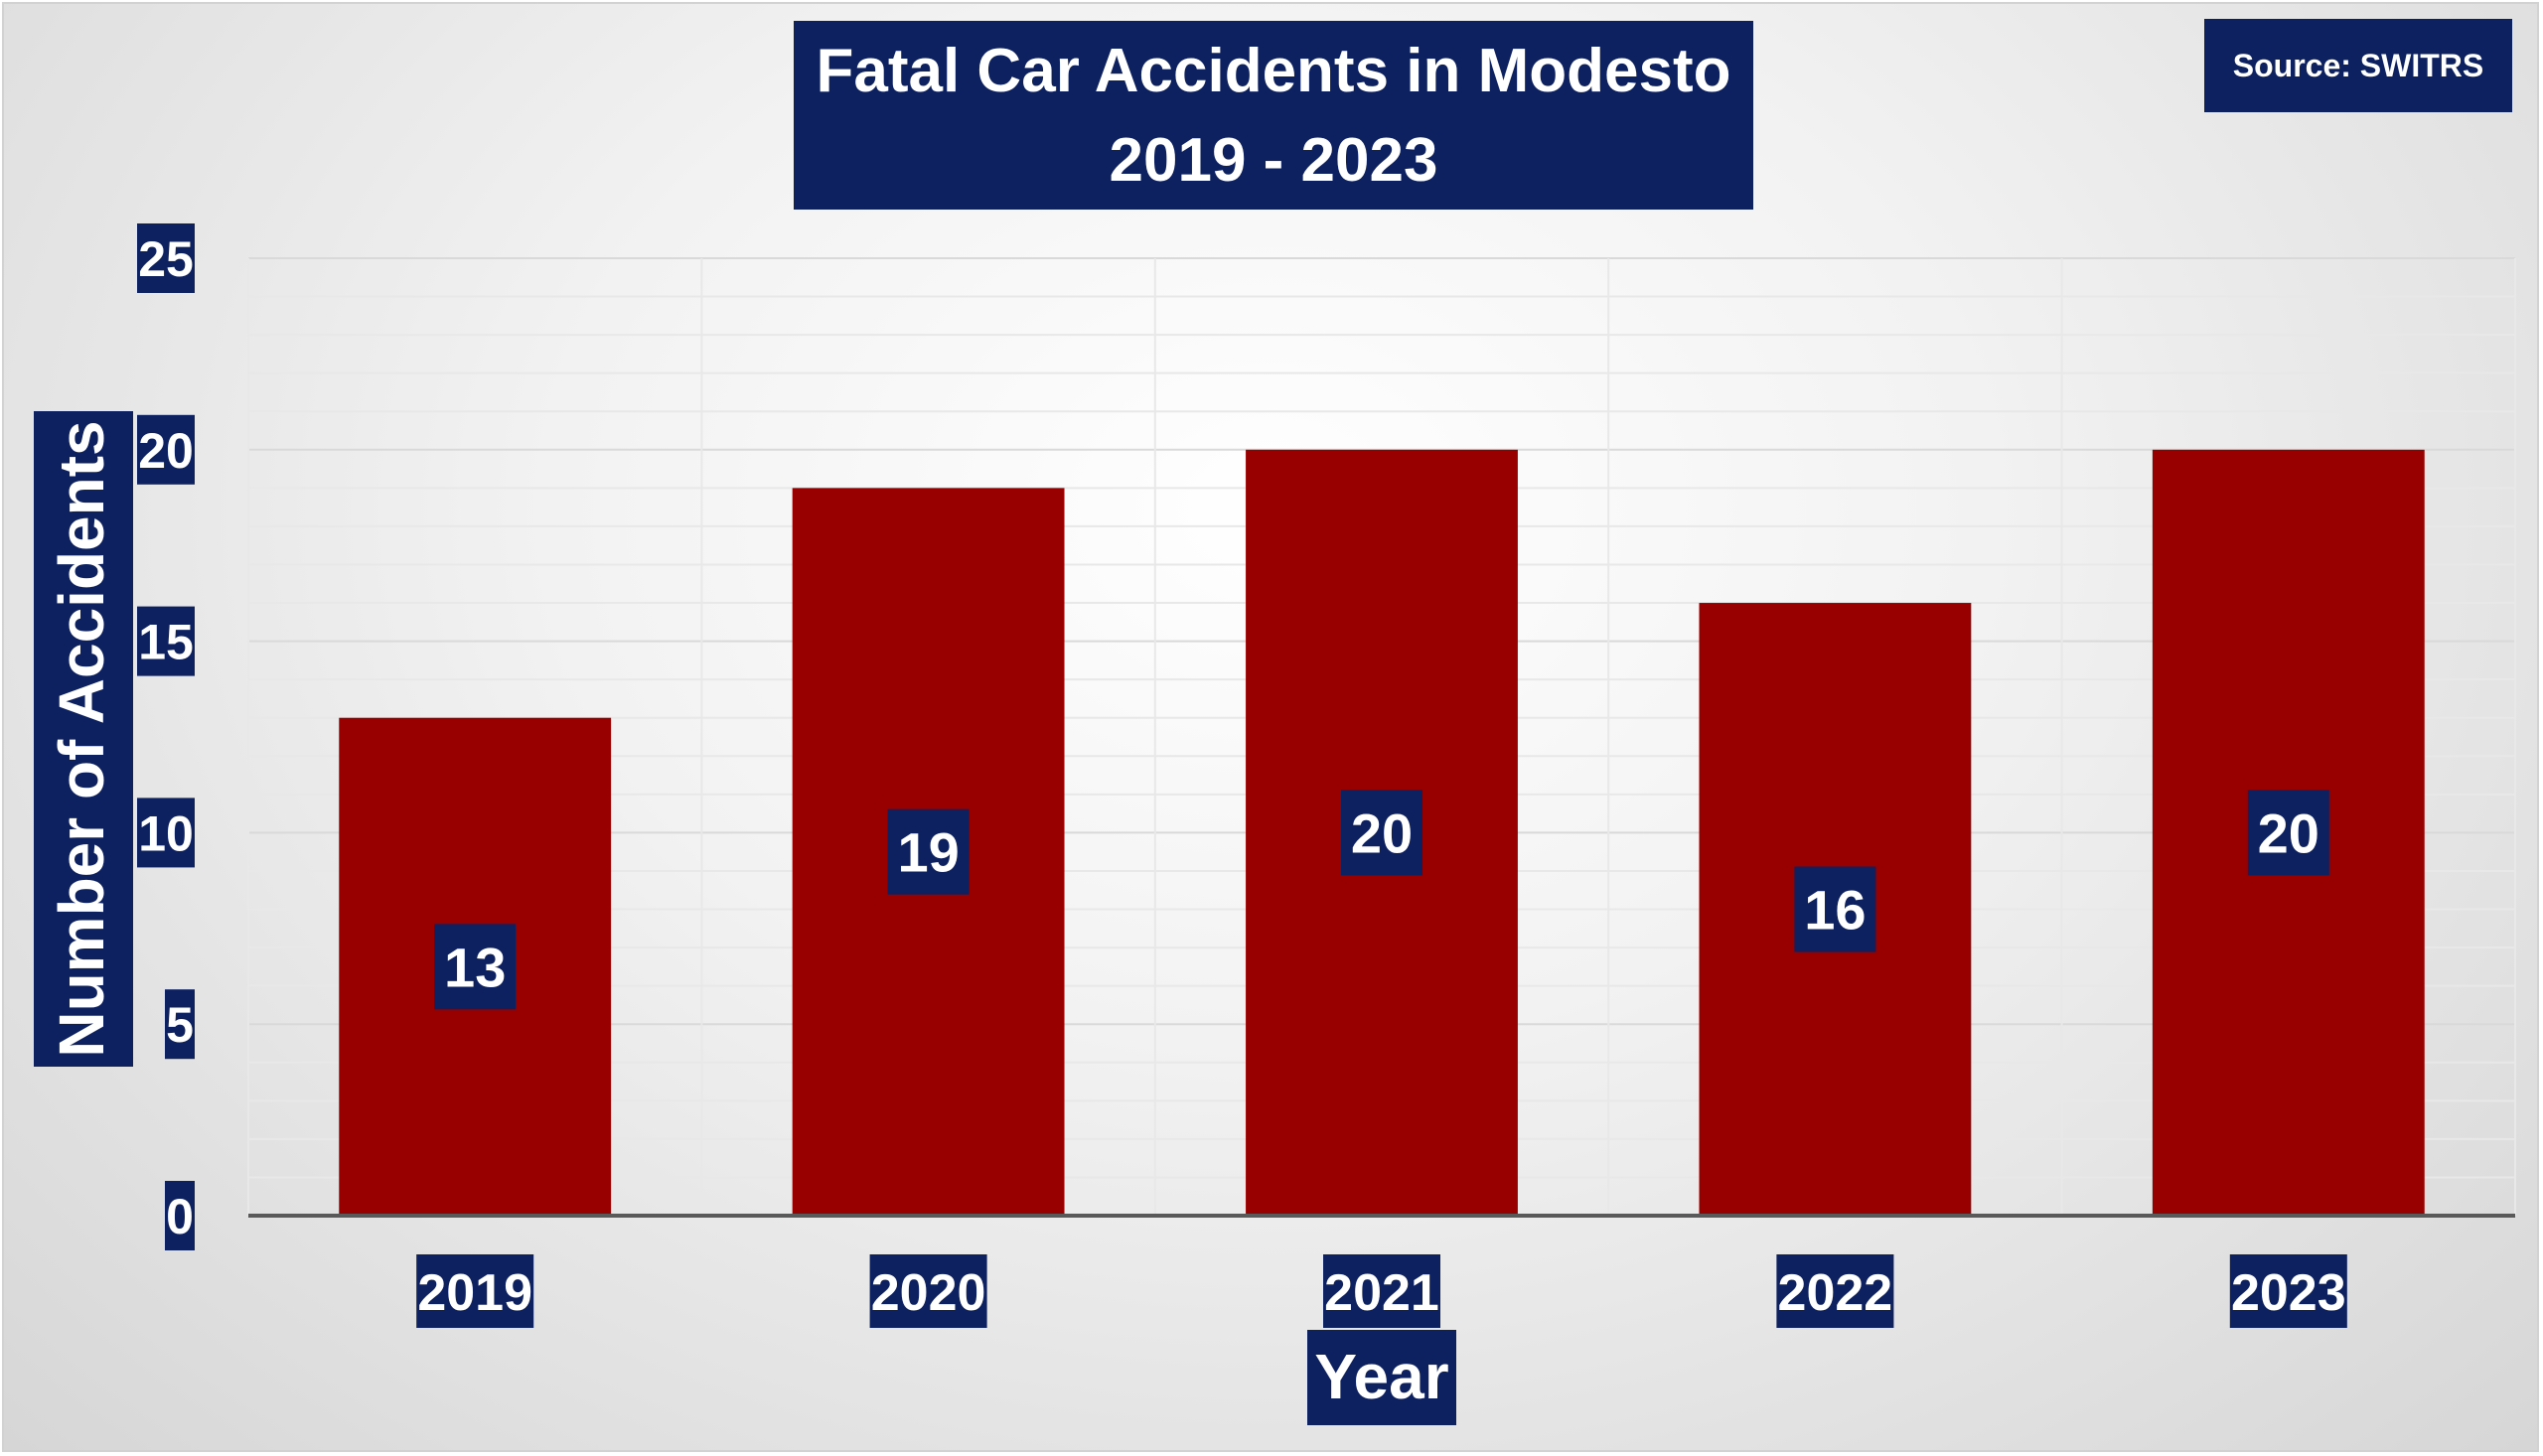 The image size is (2543, 1456). I want to click on data-label-2023: 20, so click(2288, 832).